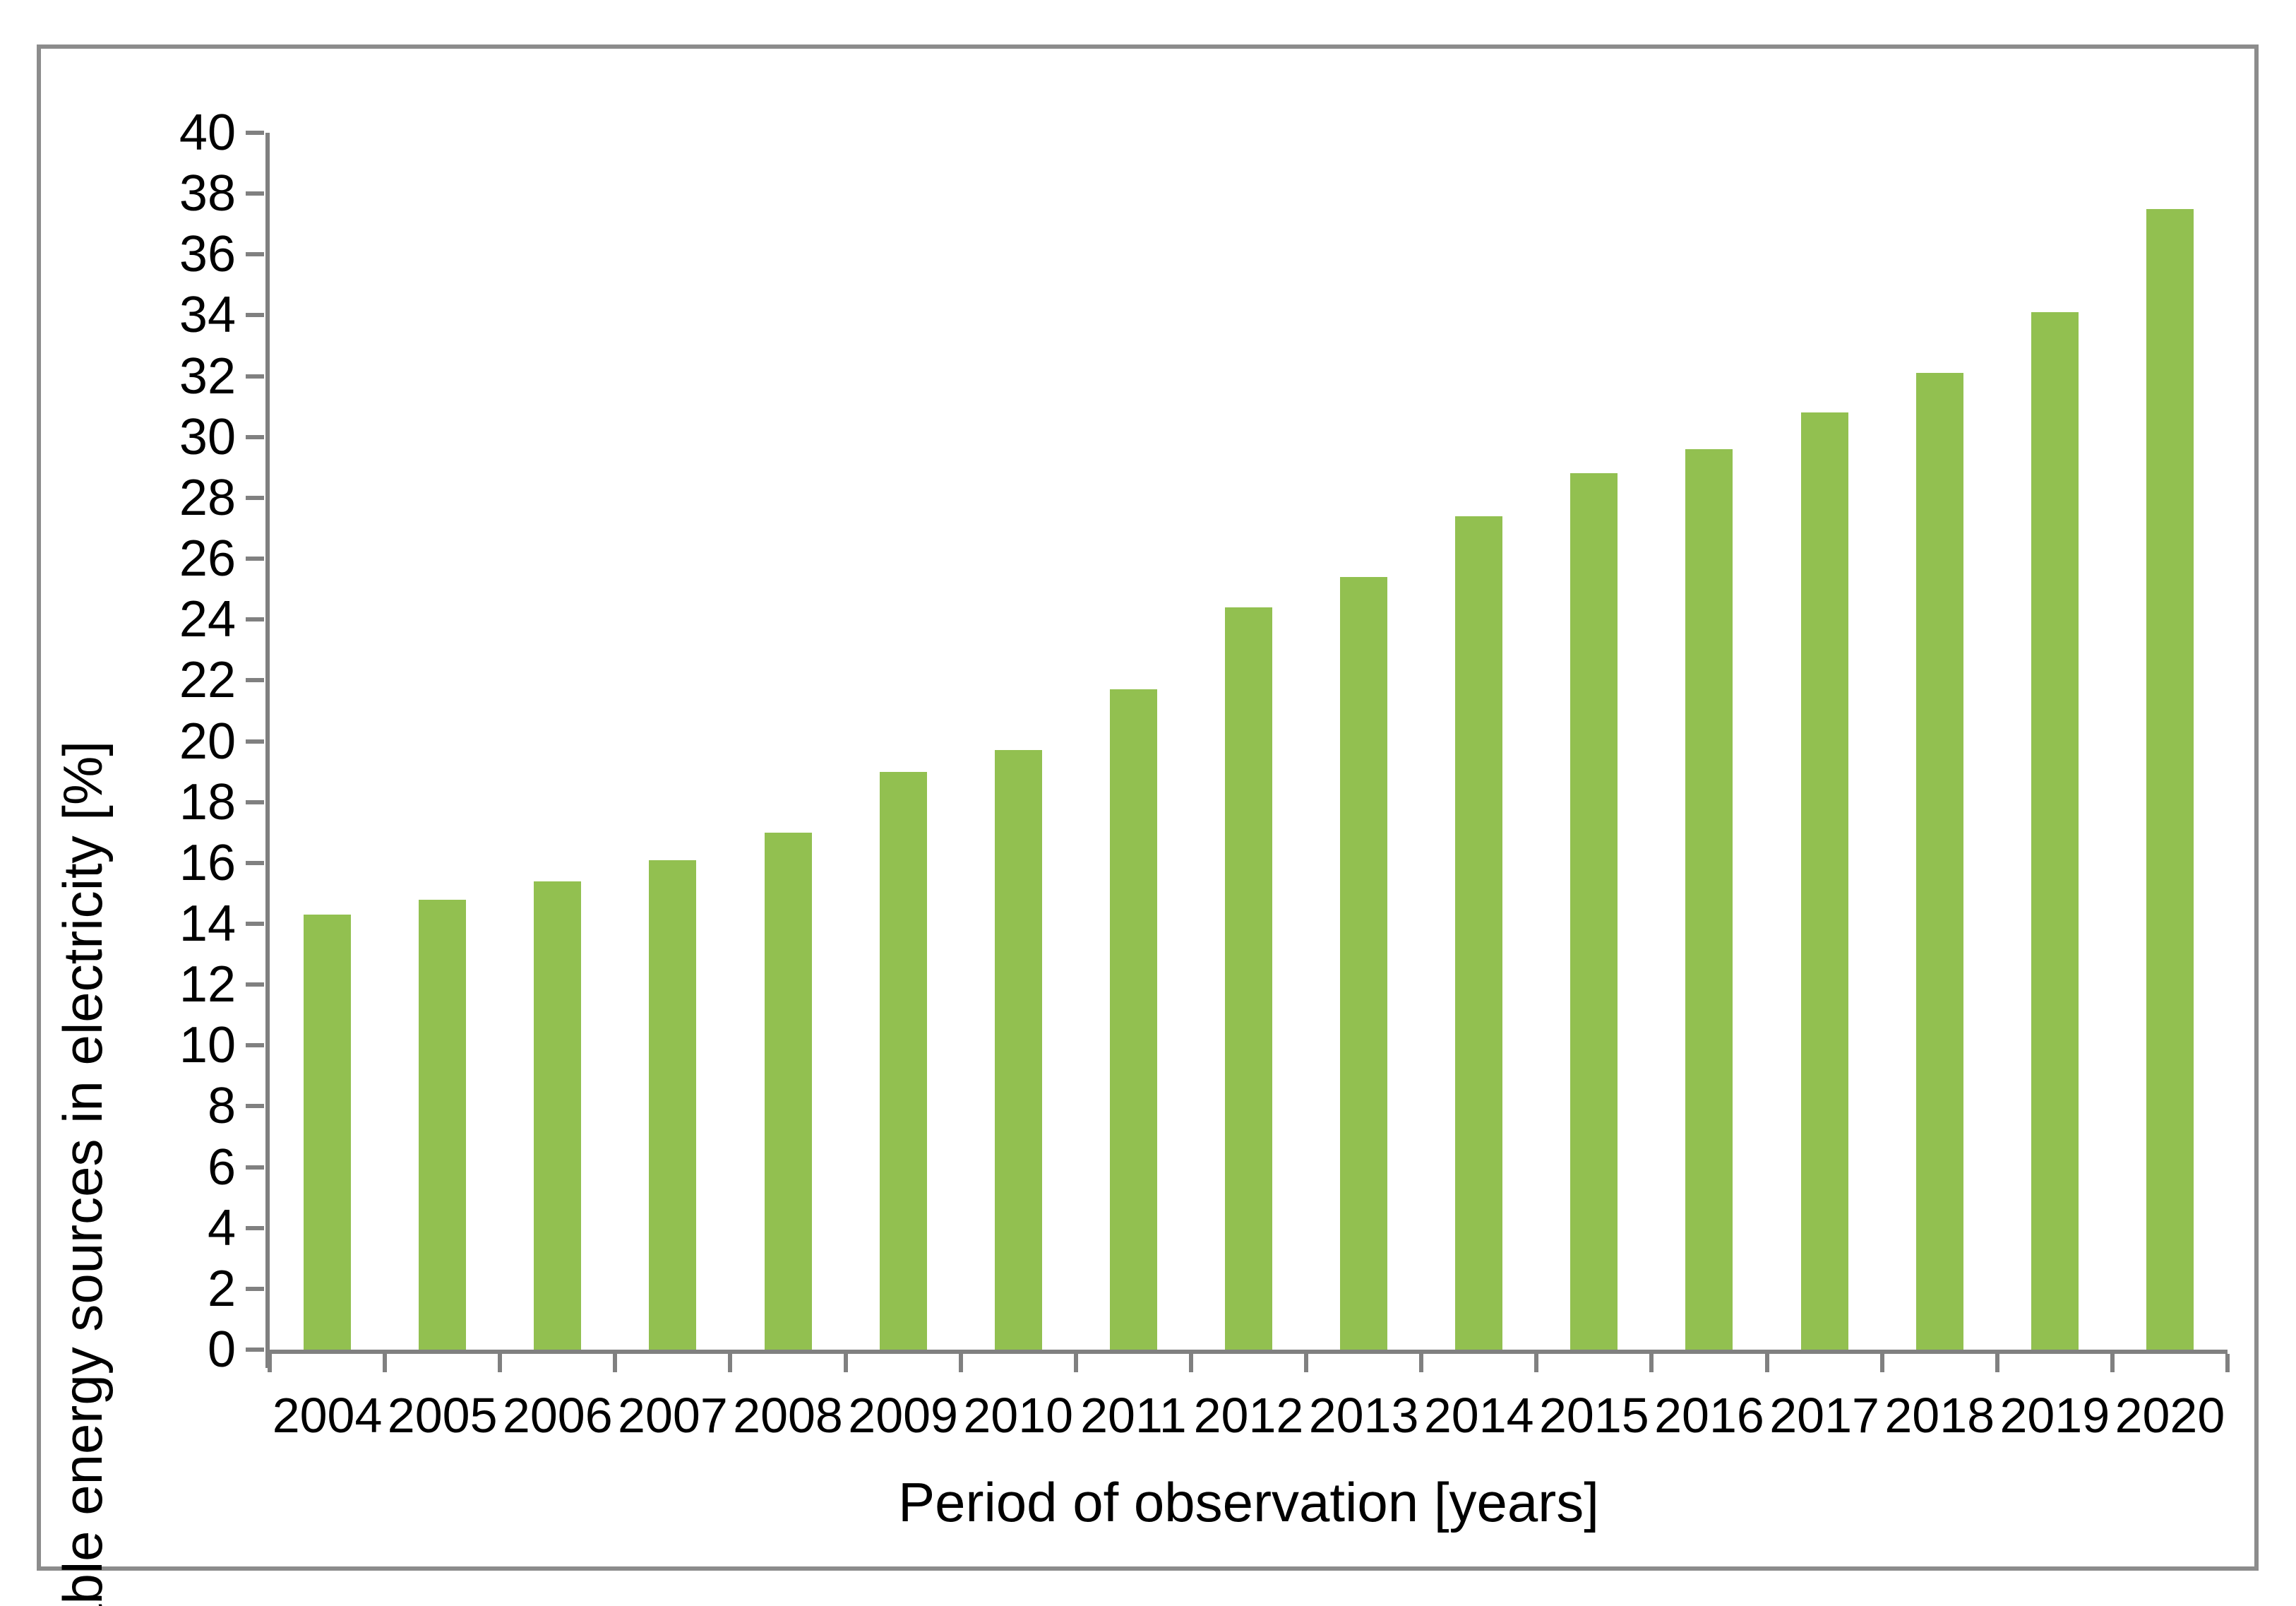 The width and height of the screenshot is (2296, 1606). Describe the element at coordinates (1133, 1020) in the screenshot. I see `bar-2011` at that location.